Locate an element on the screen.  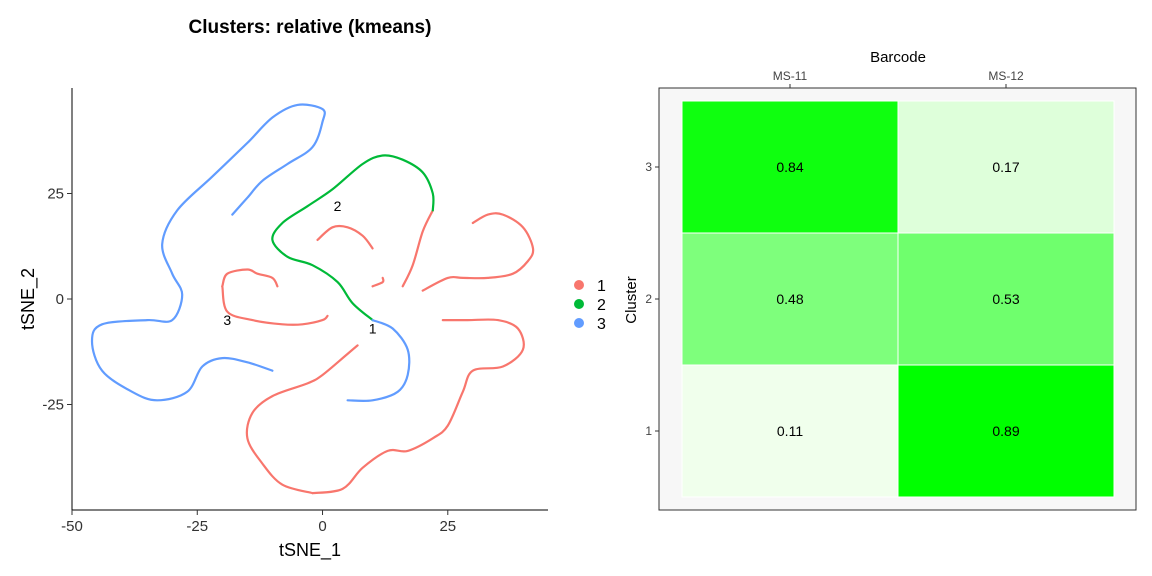
legend-label-1: 1 is located at coordinates (601, 286).